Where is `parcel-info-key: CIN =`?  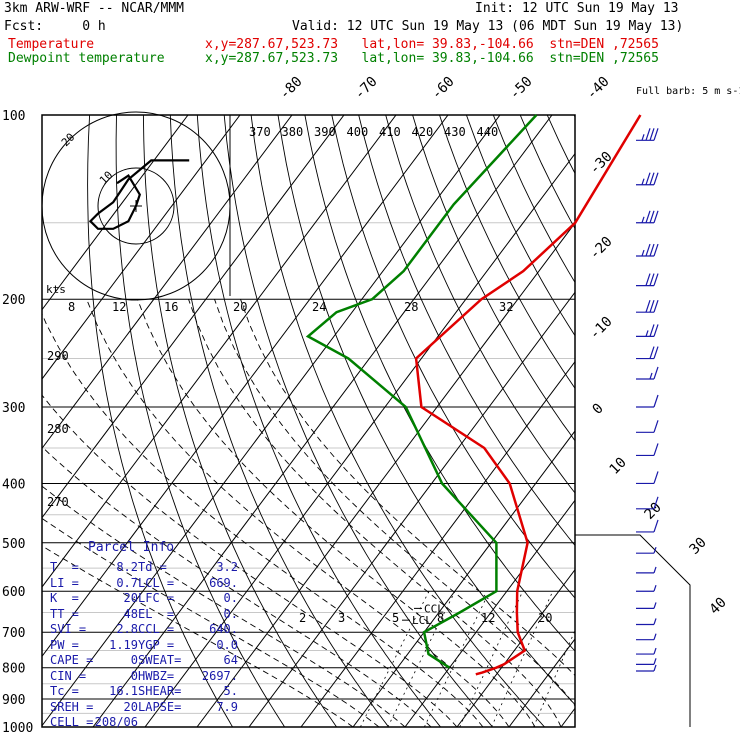 parcel-info-key: CIN = is located at coordinates (68, 675).